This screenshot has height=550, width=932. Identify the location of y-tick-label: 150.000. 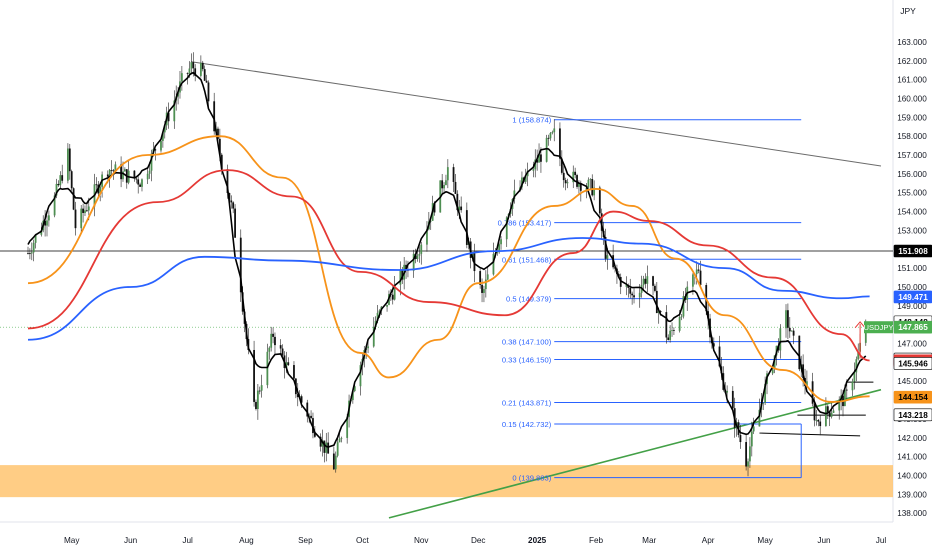
(912, 287).